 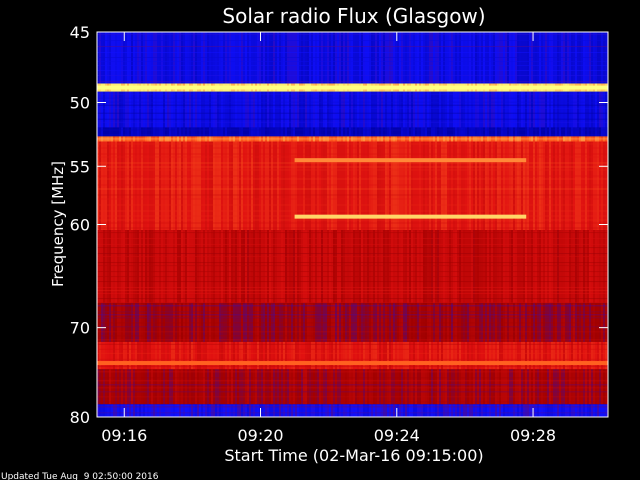 I want to click on x-tick-label-2: 09:24, so click(x=397, y=435).